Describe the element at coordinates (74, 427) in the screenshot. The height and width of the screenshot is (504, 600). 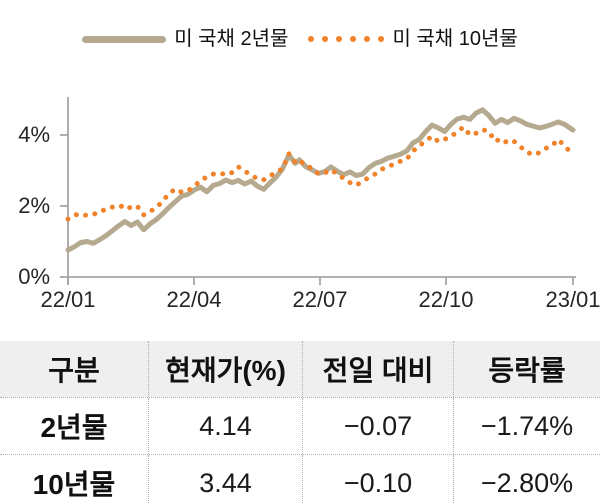
I see `row-label-2y: 2년물` at that location.